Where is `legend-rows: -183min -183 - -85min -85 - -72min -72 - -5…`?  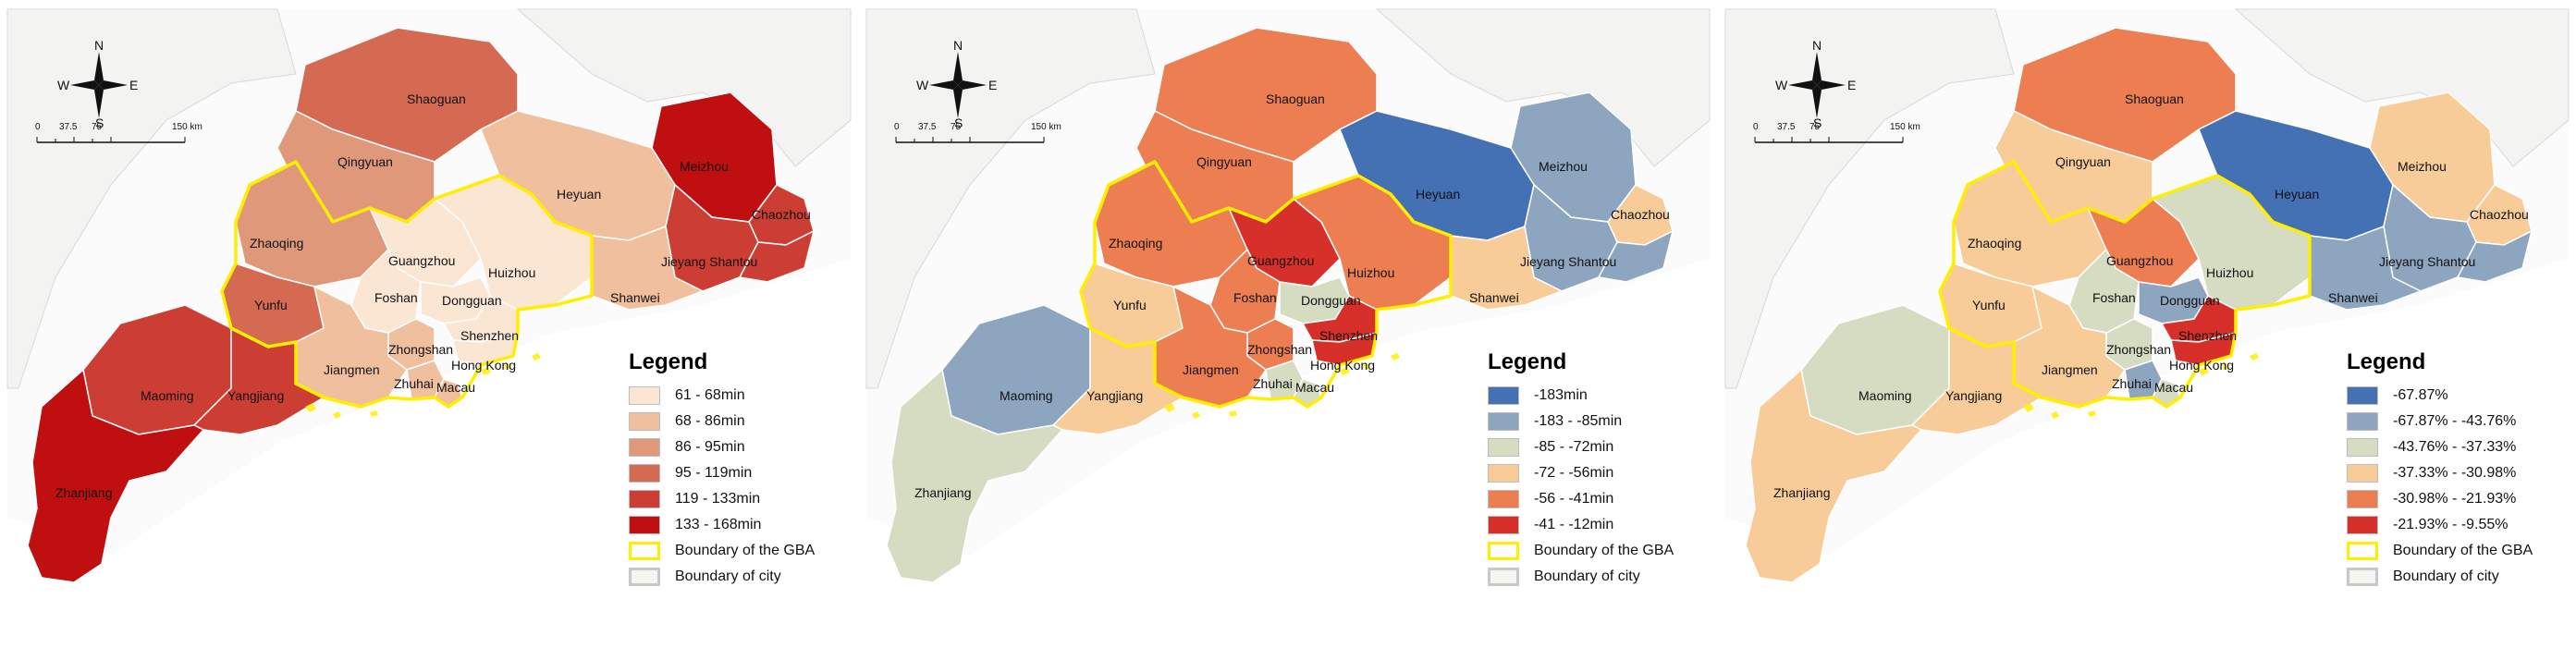
legend-rows: -183min -183 - -85min -85 - -72min -72 - -5… is located at coordinates (1601, 486).